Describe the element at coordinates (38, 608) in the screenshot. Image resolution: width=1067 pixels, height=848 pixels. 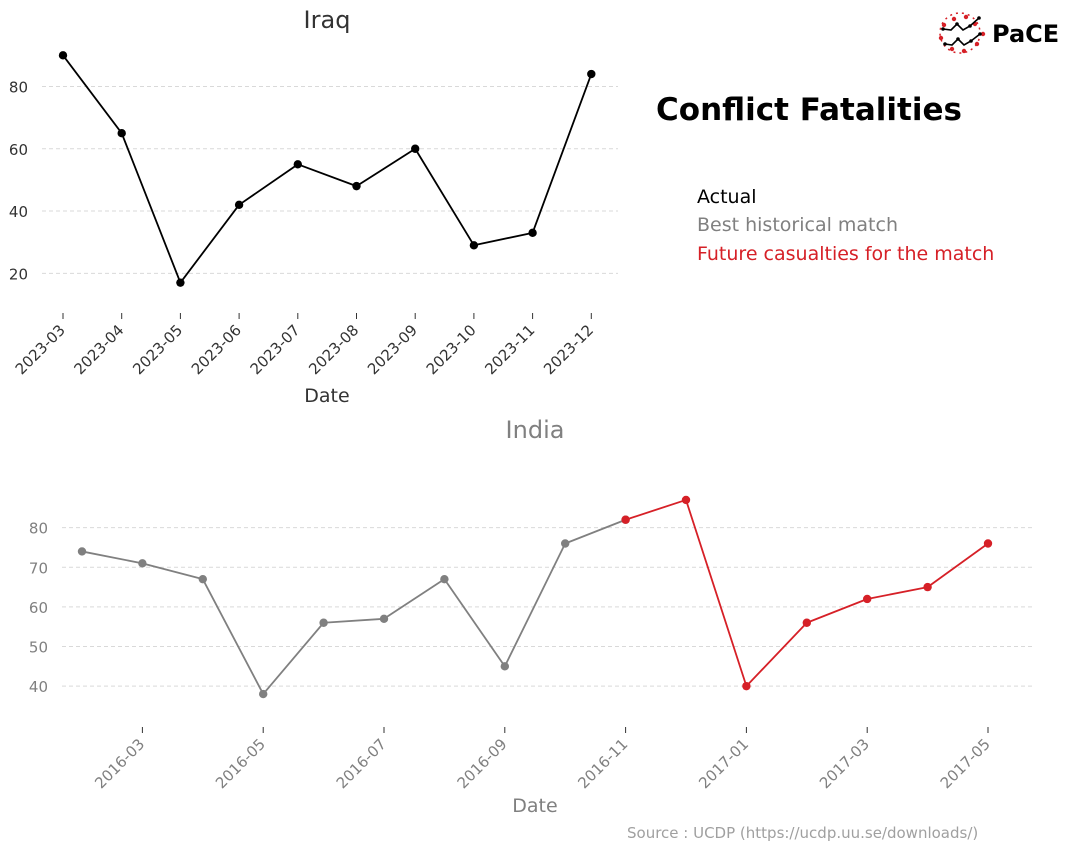
I see `india-y-tick-label: 60` at that location.